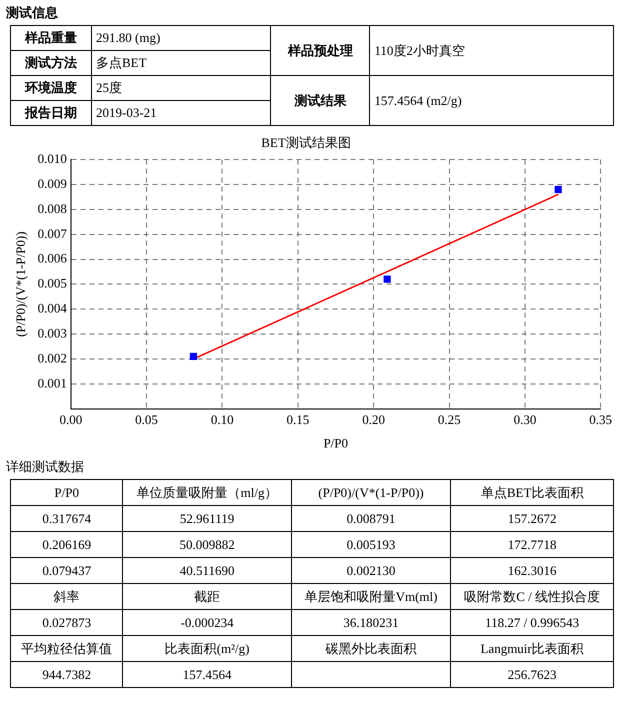  What do you see at coordinates (371, 493) in the screenshot?
I see `text: (P/P0)/(V*(1-P/P0))` at bounding box center [371, 493].